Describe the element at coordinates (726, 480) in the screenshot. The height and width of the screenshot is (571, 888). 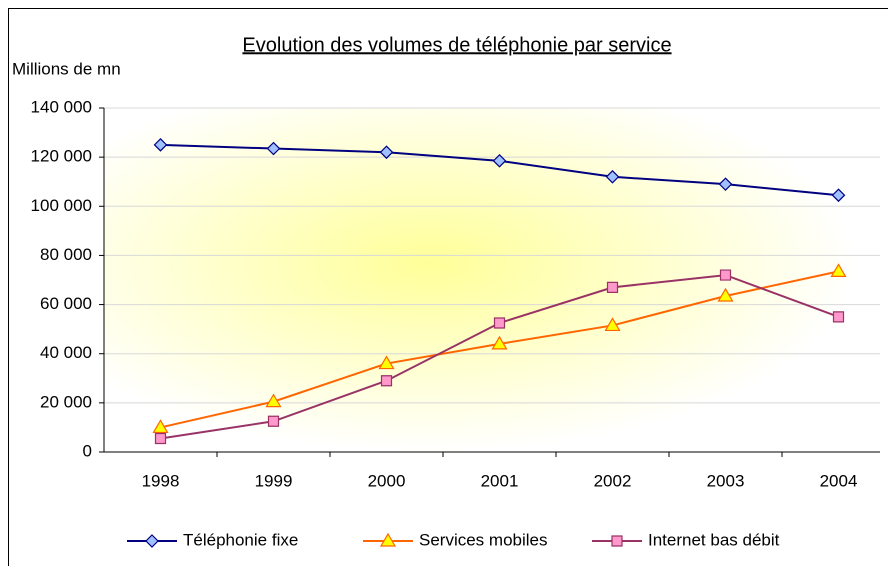
I see `x-tick-label: 2003` at that location.